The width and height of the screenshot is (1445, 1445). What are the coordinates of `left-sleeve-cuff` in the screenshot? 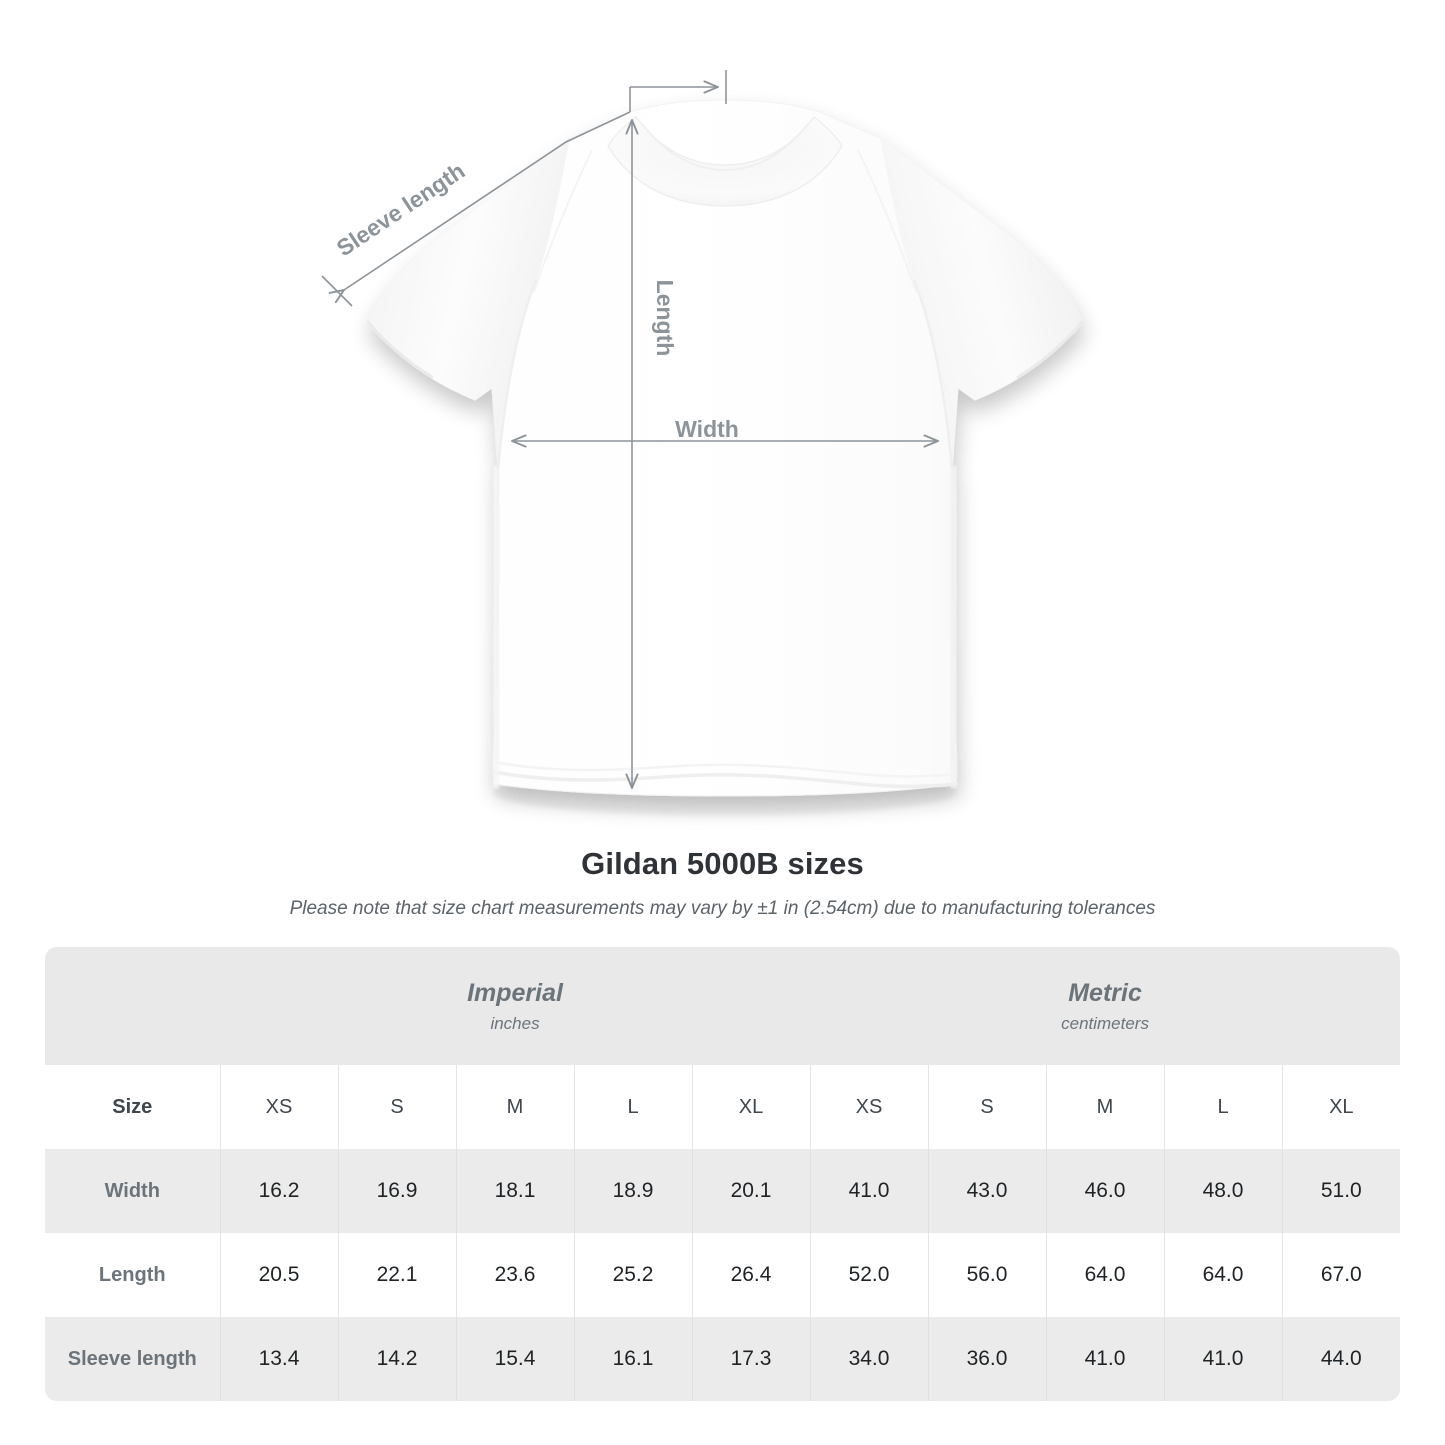 It's located at (400, 349).